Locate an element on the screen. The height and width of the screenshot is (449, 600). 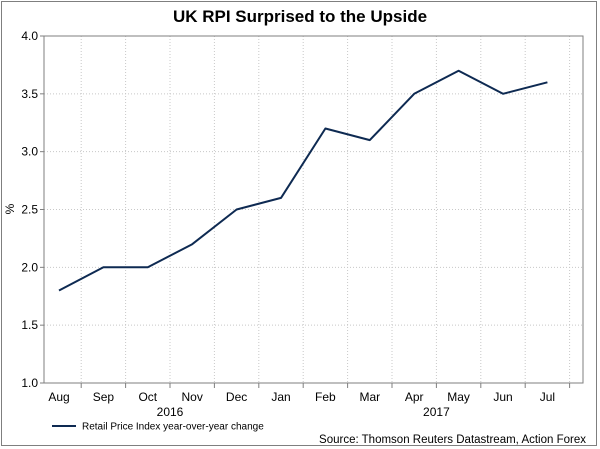
x-tick-label: Sep is located at coordinates (104, 397).